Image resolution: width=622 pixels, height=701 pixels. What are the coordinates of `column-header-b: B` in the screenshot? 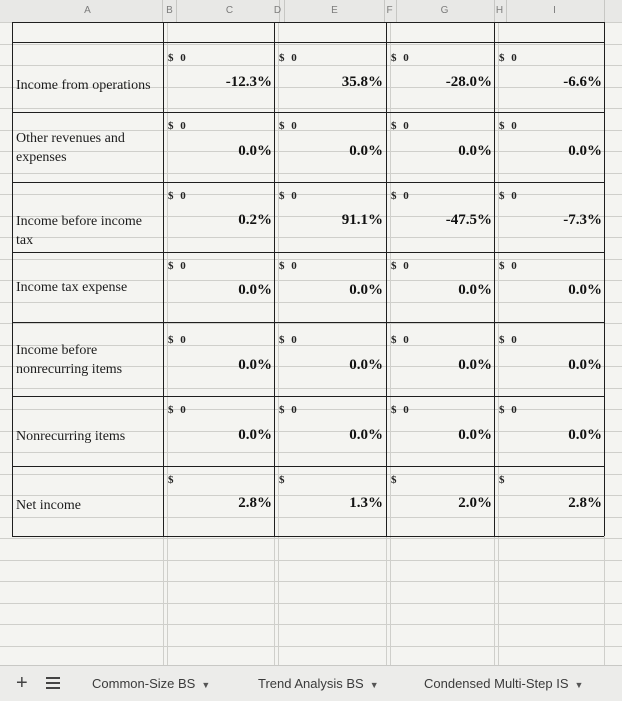 It's located at (170, 11).